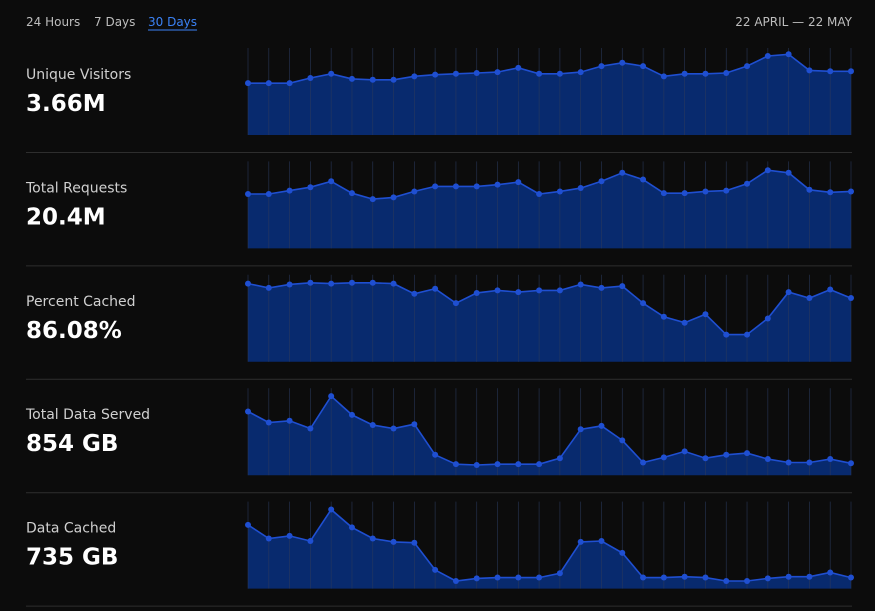 The image size is (875, 611). I want to click on time-tab: 30 Days, so click(172, 22).